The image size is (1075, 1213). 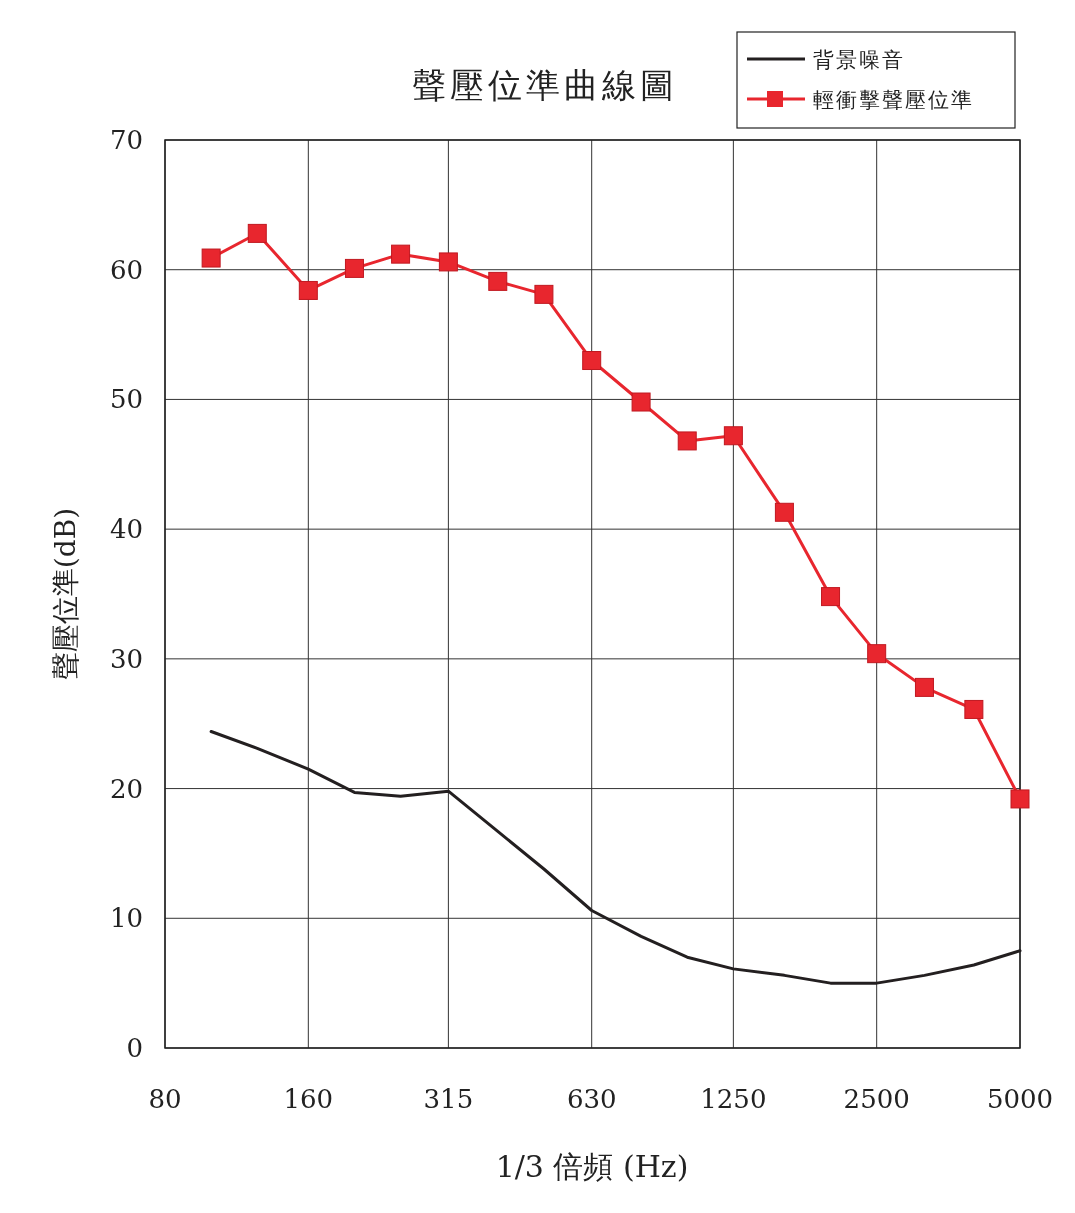 What do you see at coordinates (893, 100) in the screenshot?
I see `legend-label: 輕衝擊聲壓位準` at bounding box center [893, 100].